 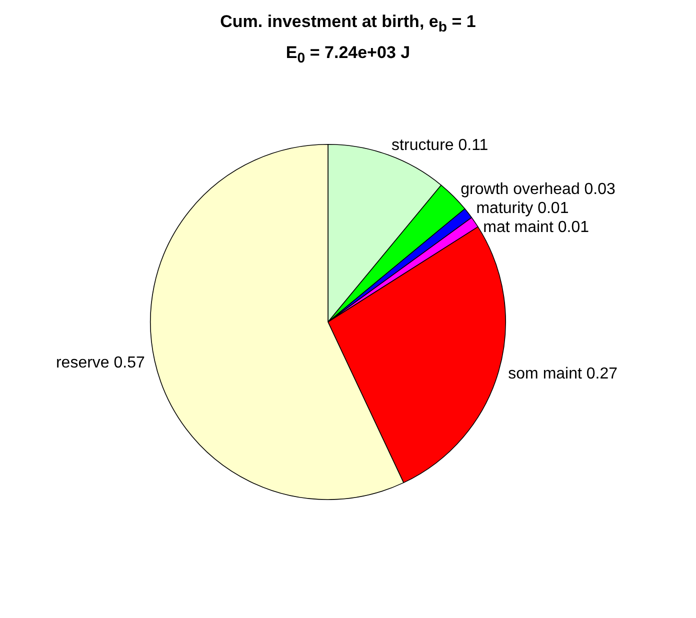 What do you see at coordinates (563, 374) in the screenshot?
I see `slice-label: som maint 0.27` at bounding box center [563, 374].